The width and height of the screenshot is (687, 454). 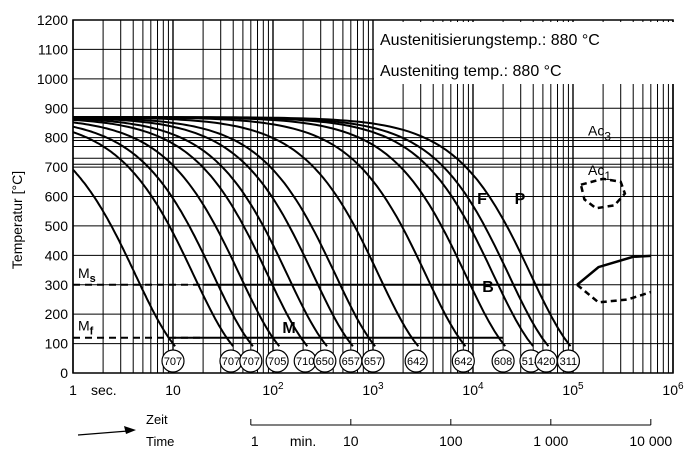 What do you see at coordinates (57, 197) in the screenshot?
I see `y-tick-label: 600` at bounding box center [57, 197].